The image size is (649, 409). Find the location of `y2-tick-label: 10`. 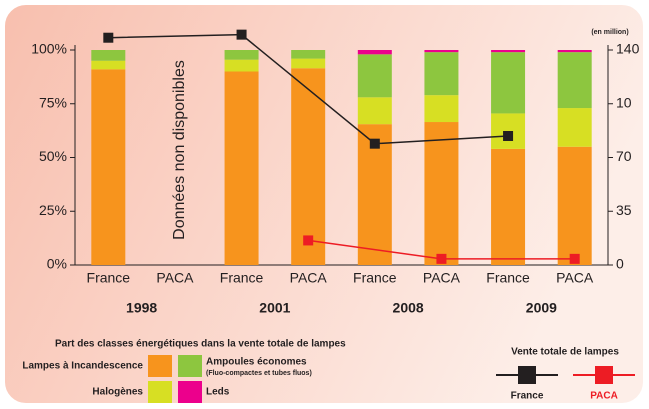

y2-tick-label: 10 is located at coordinates (624, 102).